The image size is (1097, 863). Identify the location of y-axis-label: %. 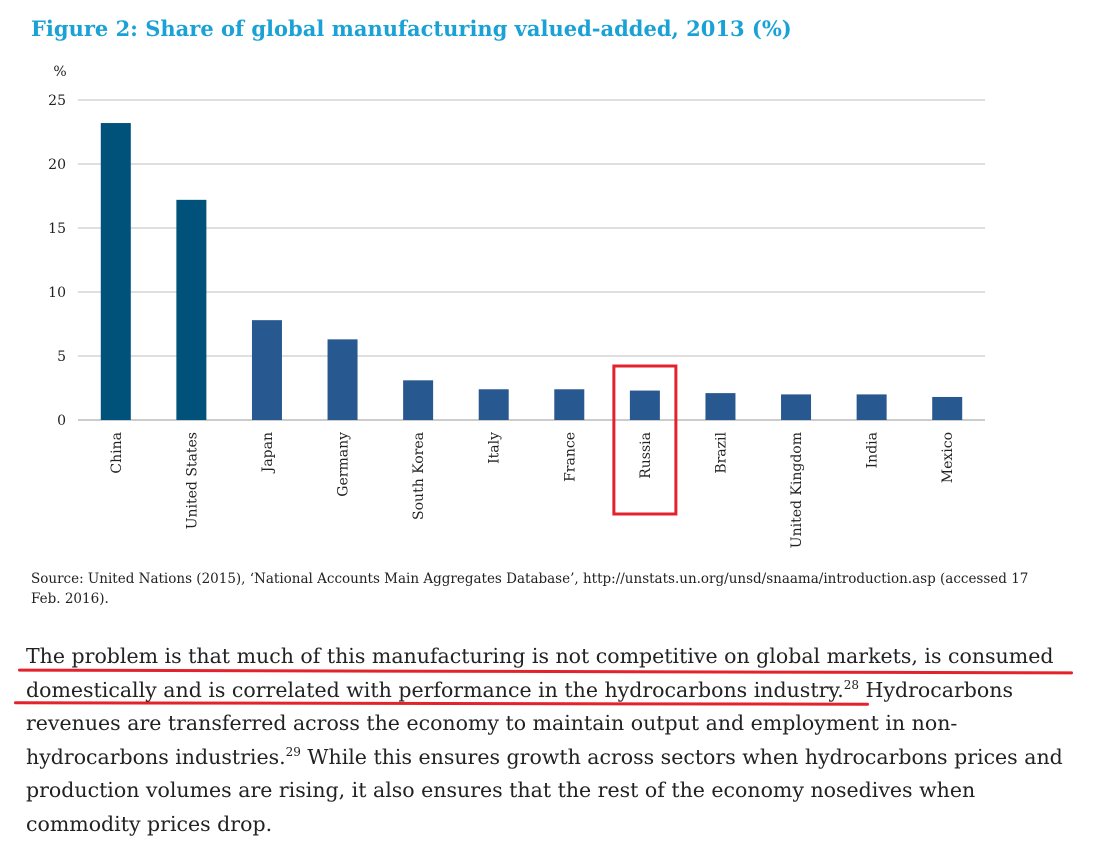
(59, 72).